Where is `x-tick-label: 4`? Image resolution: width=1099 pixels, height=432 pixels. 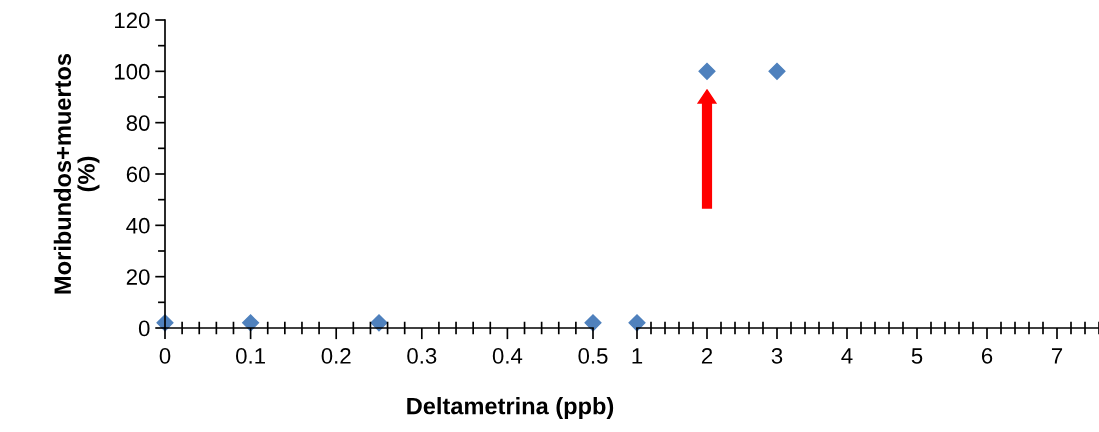
x-tick-label: 4 is located at coordinates (847, 356).